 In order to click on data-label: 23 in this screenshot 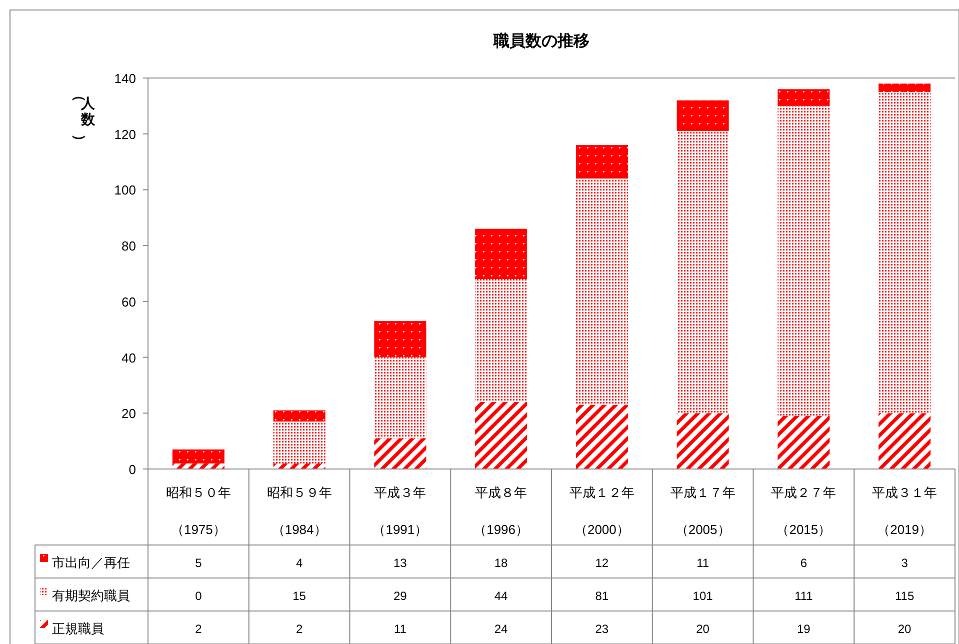, I will do `click(602, 629)`.